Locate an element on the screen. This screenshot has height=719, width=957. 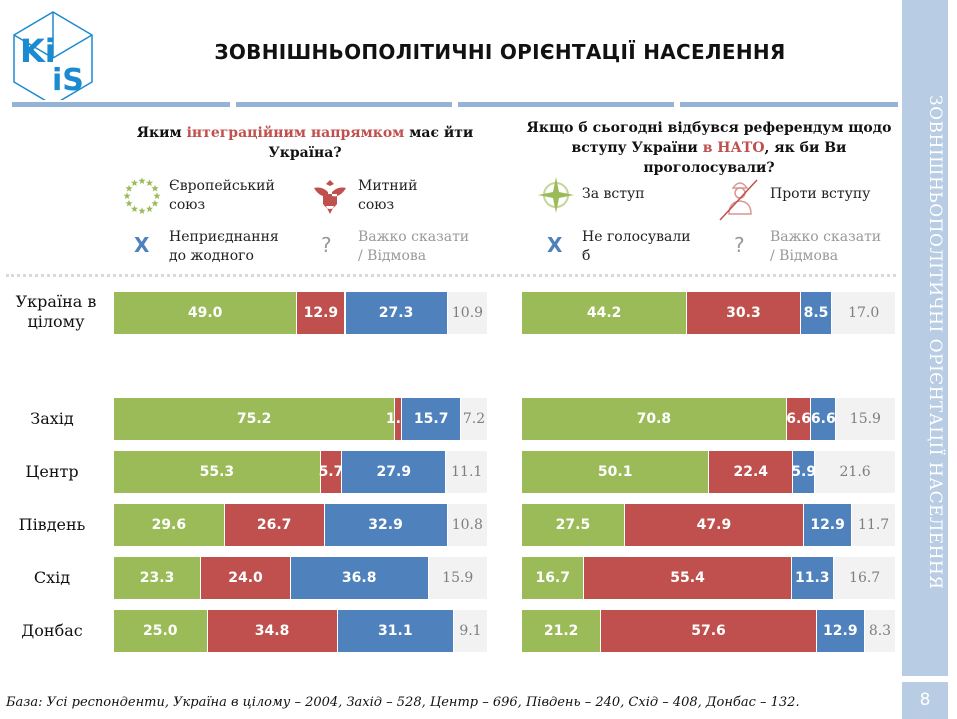
bar-segment: 22.4 is located at coordinates (751, 472).